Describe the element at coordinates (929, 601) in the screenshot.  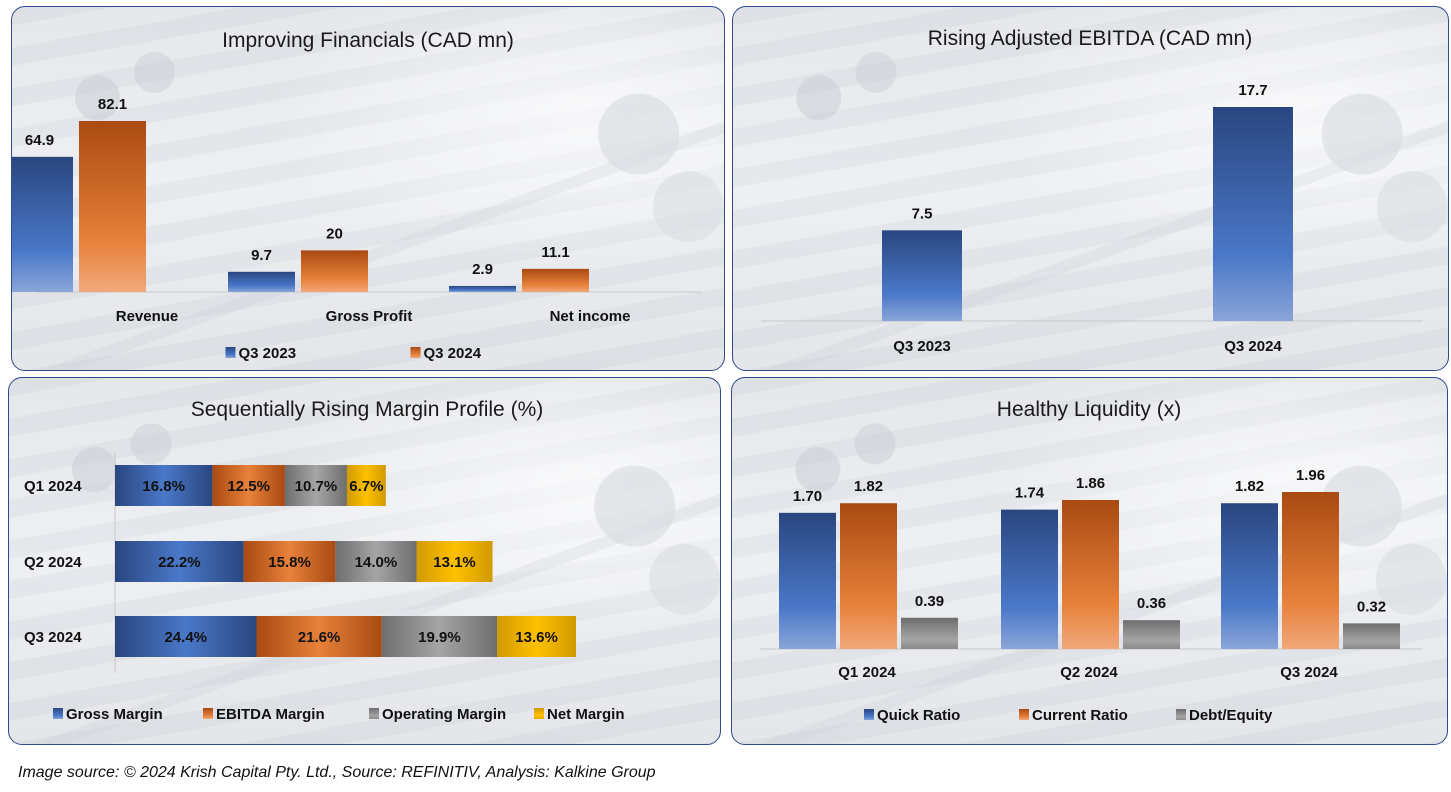
I see `data-label: 0.39` at that location.